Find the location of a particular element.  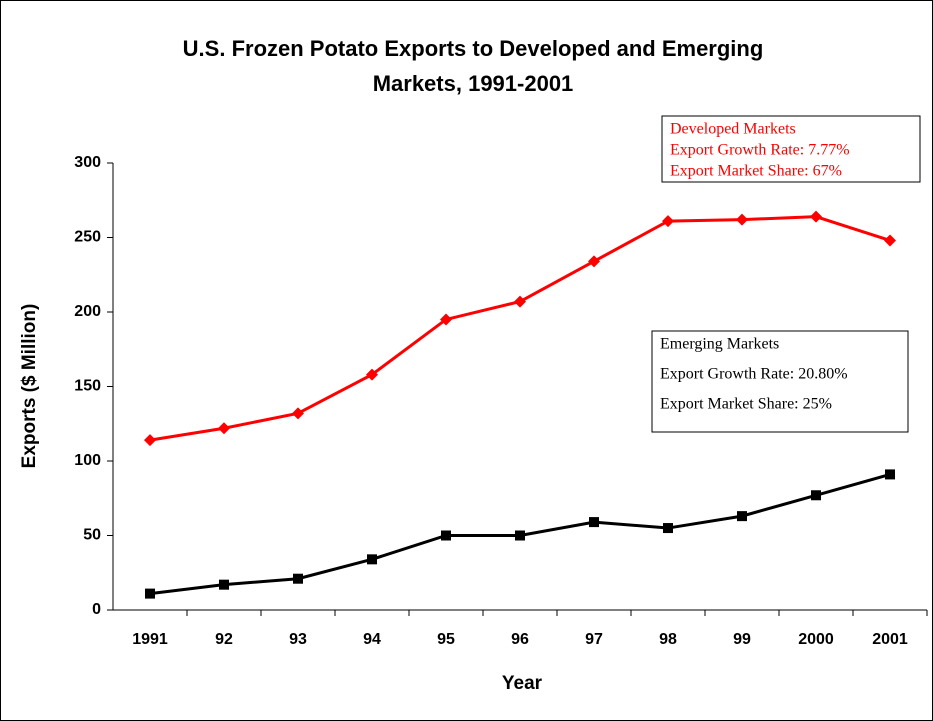

annotation-text: Export Market Share: 67% is located at coordinates (756, 171).